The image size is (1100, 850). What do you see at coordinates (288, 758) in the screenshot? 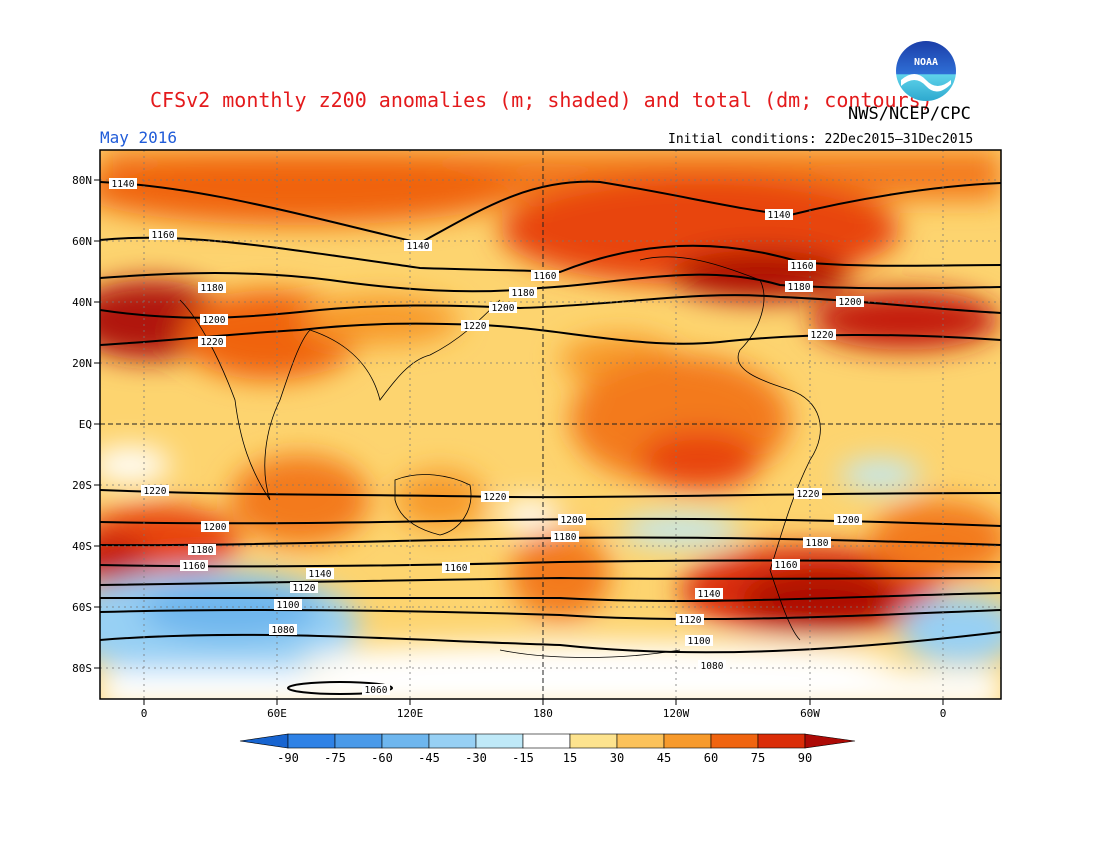
I see `colorbar-tick-label: -90` at bounding box center [288, 758].